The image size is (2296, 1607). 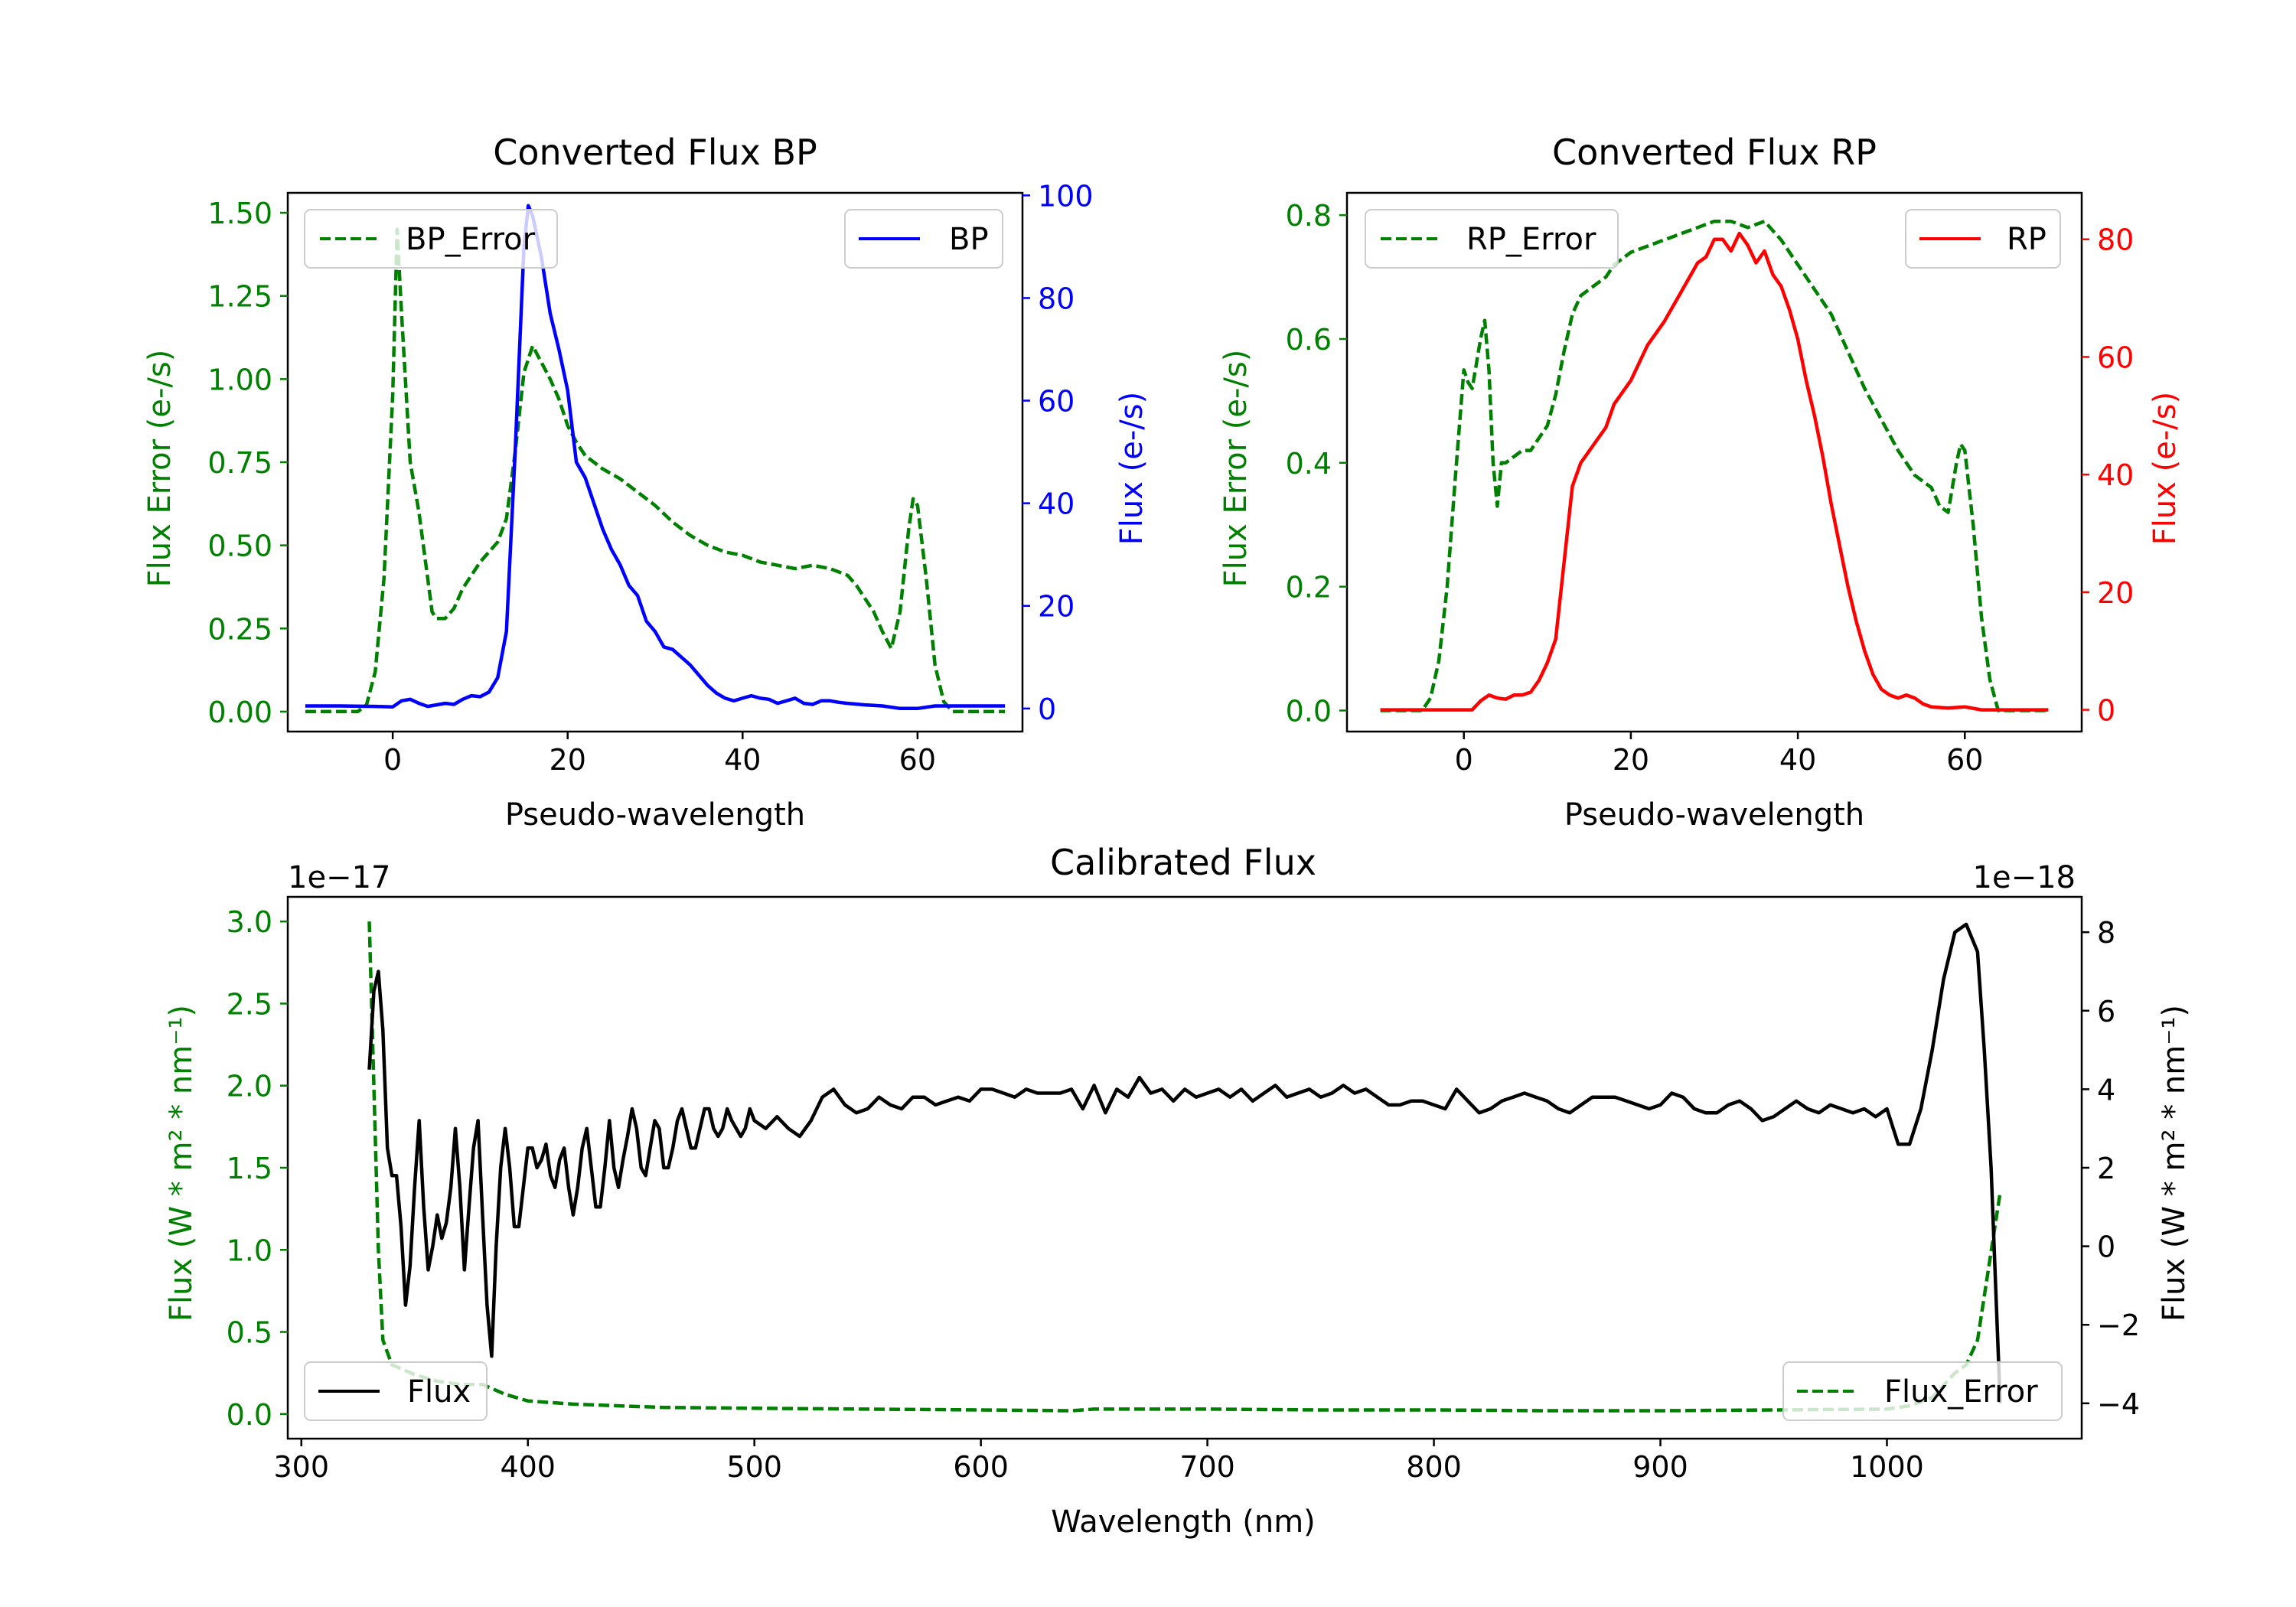 What do you see at coordinates (2106, 711) in the screenshot?
I see `rp-ytick-right-label: 0` at bounding box center [2106, 711].